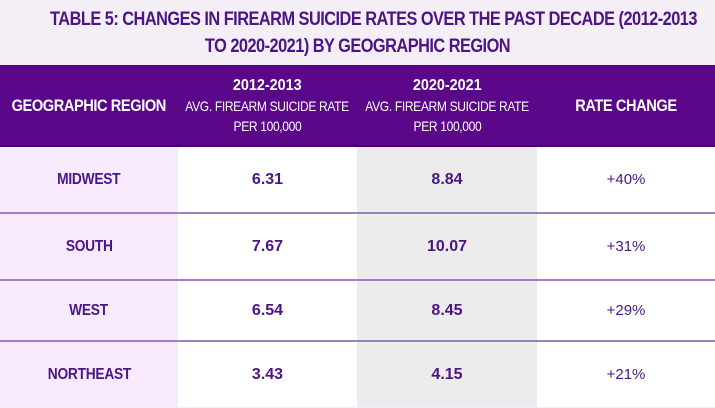 The width and height of the screenshot is (715, 408). Describe the element at coordinates (626, 310) in the screenshot. I see `rate-change-cell: +29%` at that location.